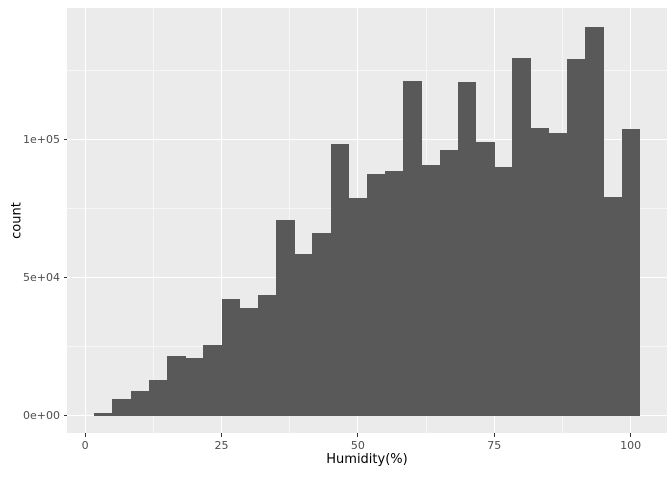 This screenshot has height=480, width=672. Describe the element at coordinates (85, 445) in the screenshot. I see `x-tick-label: 0` at that location.